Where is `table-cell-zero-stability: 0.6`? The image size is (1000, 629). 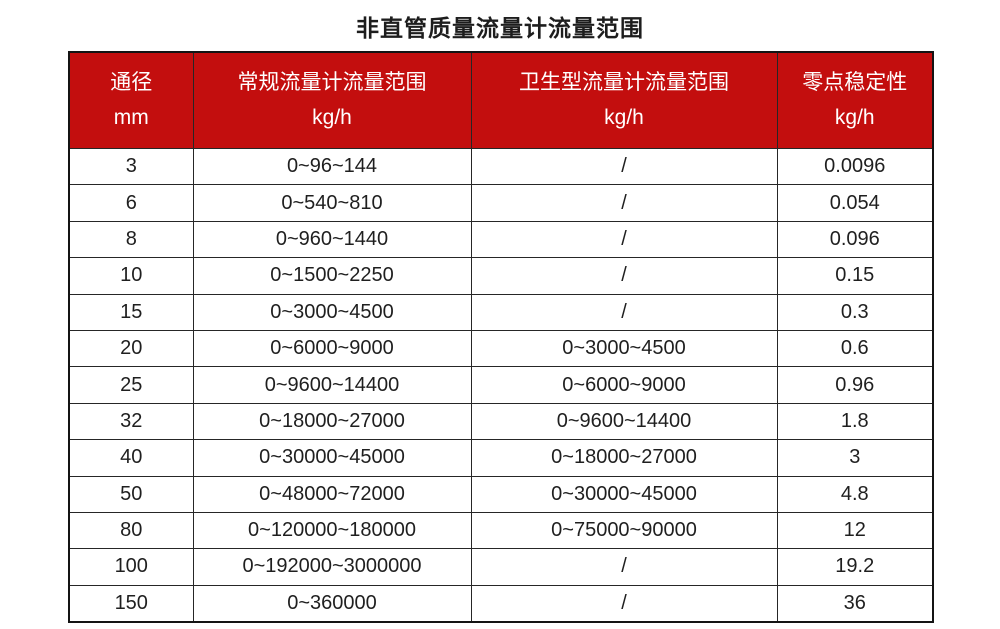 table-cell-zero-stability: 0.6 is located at coordinates (855, 348).